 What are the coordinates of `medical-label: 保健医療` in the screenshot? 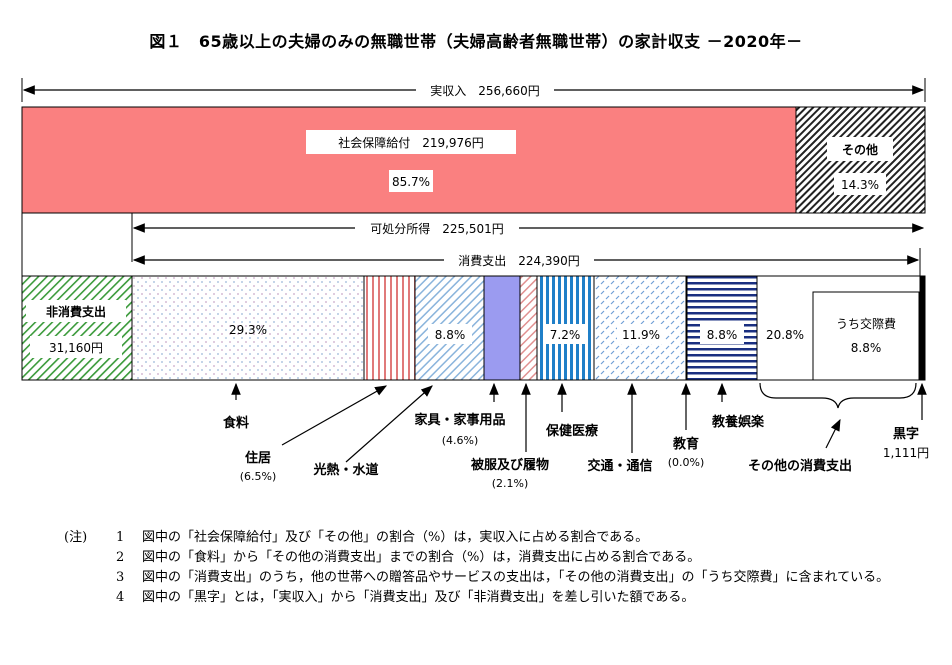 It's located at (572, 431).